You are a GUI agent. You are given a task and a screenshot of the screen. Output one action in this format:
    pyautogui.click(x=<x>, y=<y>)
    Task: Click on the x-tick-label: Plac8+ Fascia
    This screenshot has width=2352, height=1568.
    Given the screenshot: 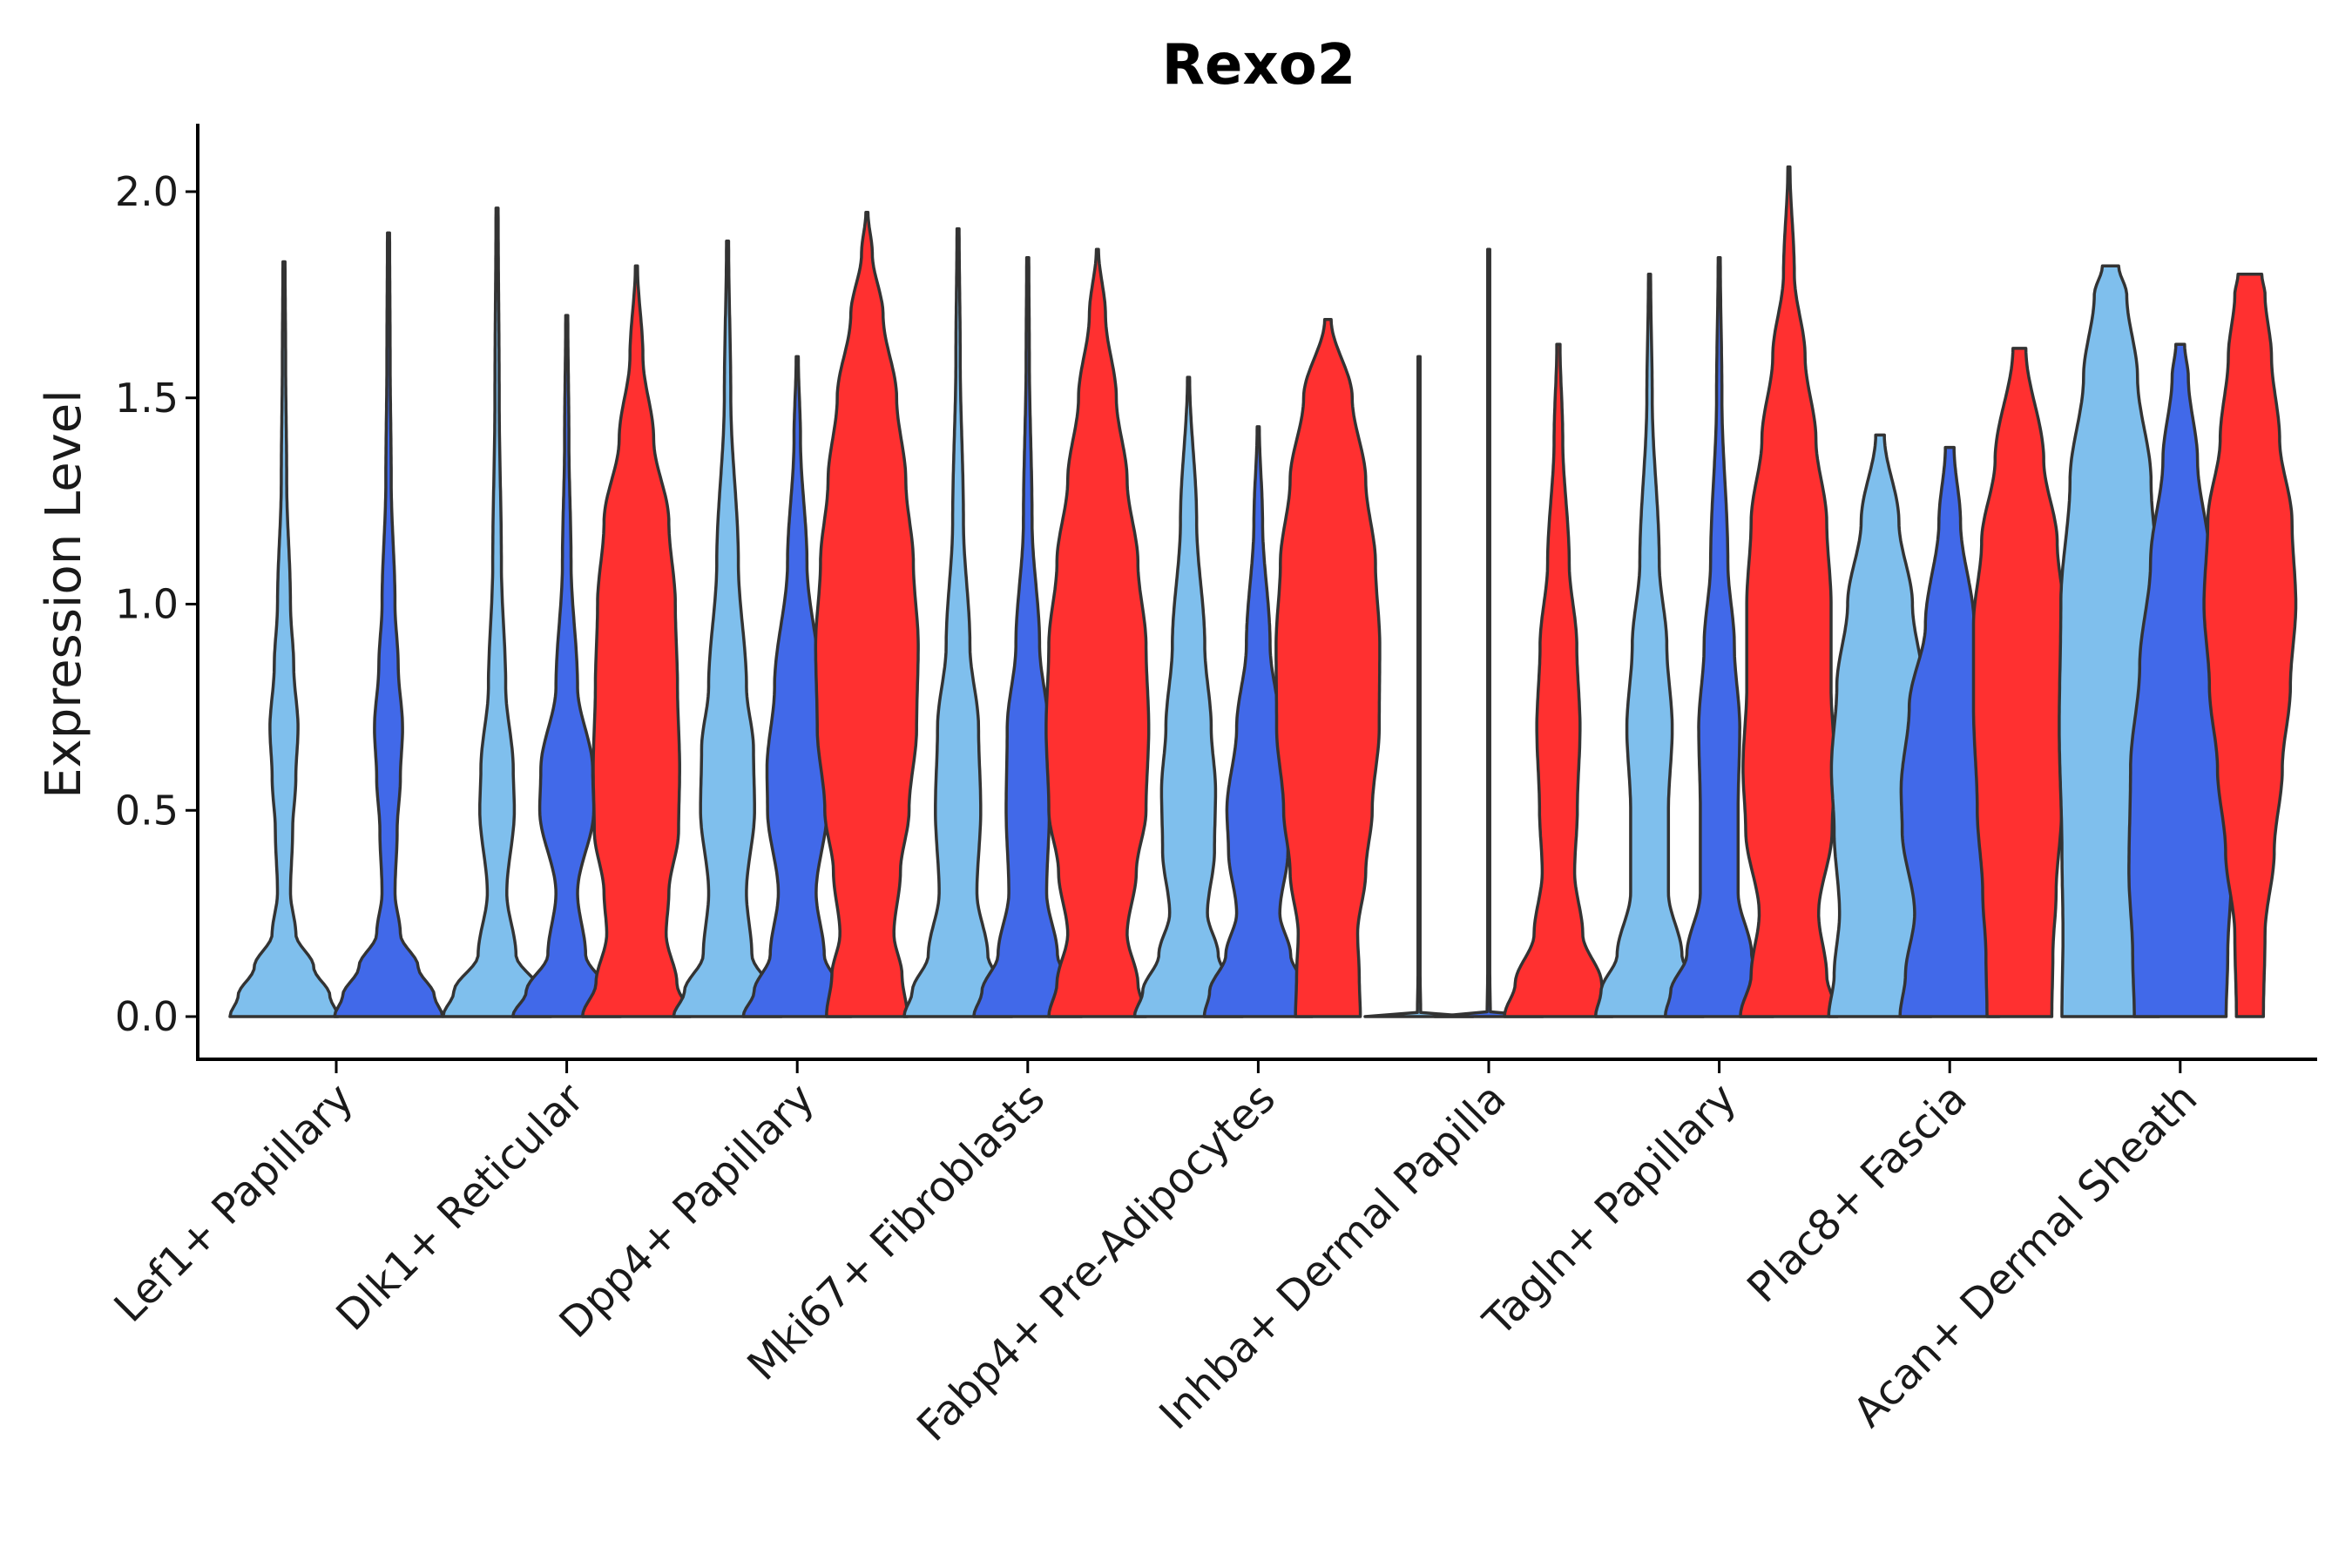 What is the action you would take?
    pyautogui.click(x=1857, y=1193)
    